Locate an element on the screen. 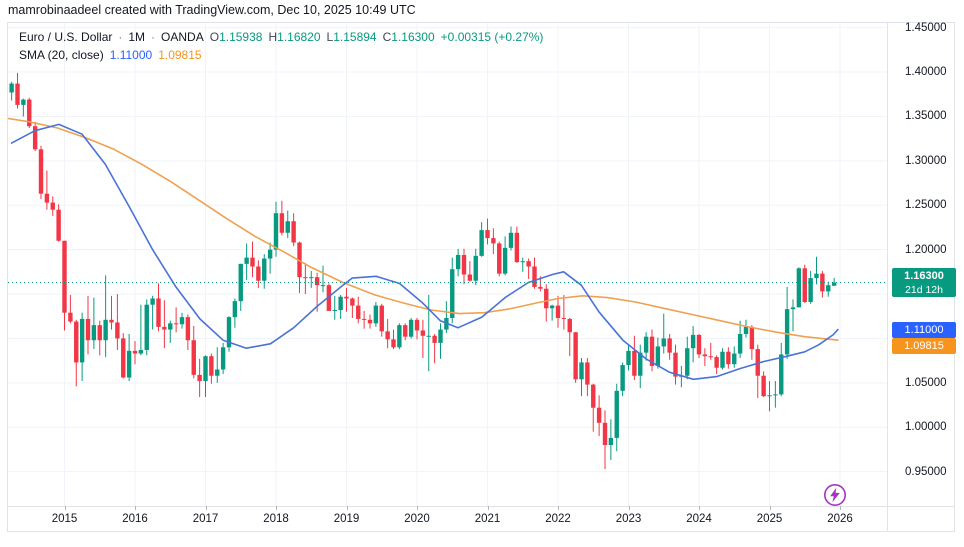 This screenshot has width=964, height=547. price-axis-label: 1.05000 is located at coordinates (926, 382).